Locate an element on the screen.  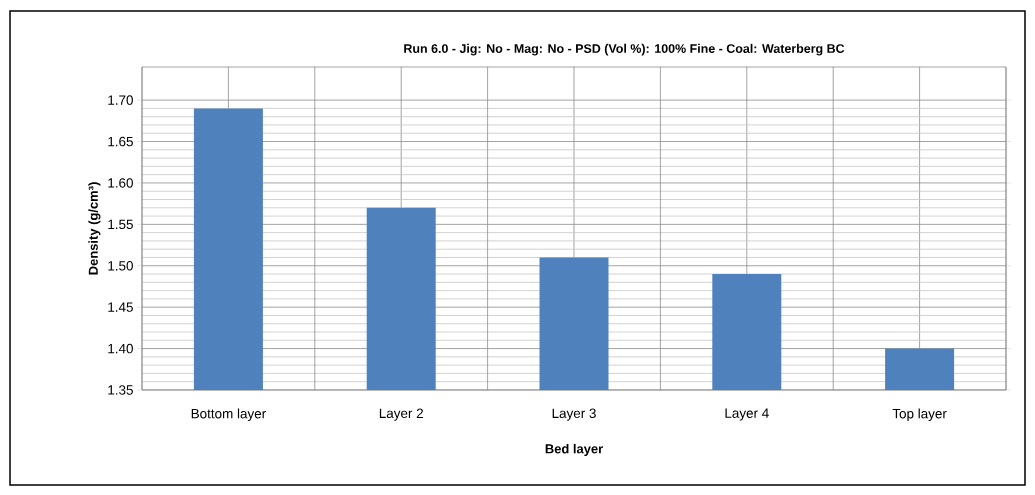
x-tick-label: Top layer is located at coordinates (919, 415).